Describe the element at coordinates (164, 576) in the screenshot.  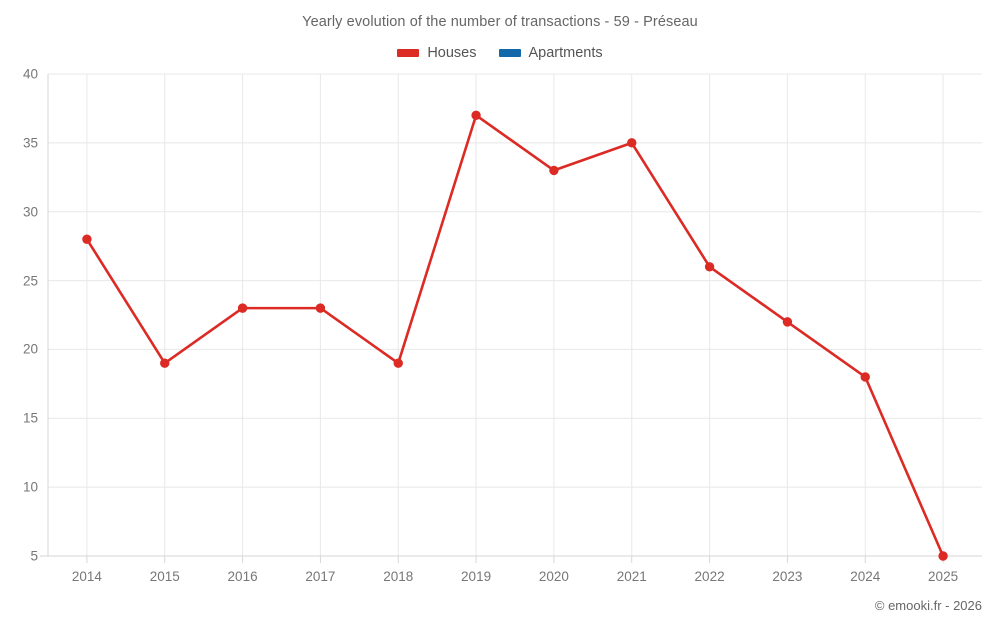
I see `x-axis-tick-label: 2015` at that location.